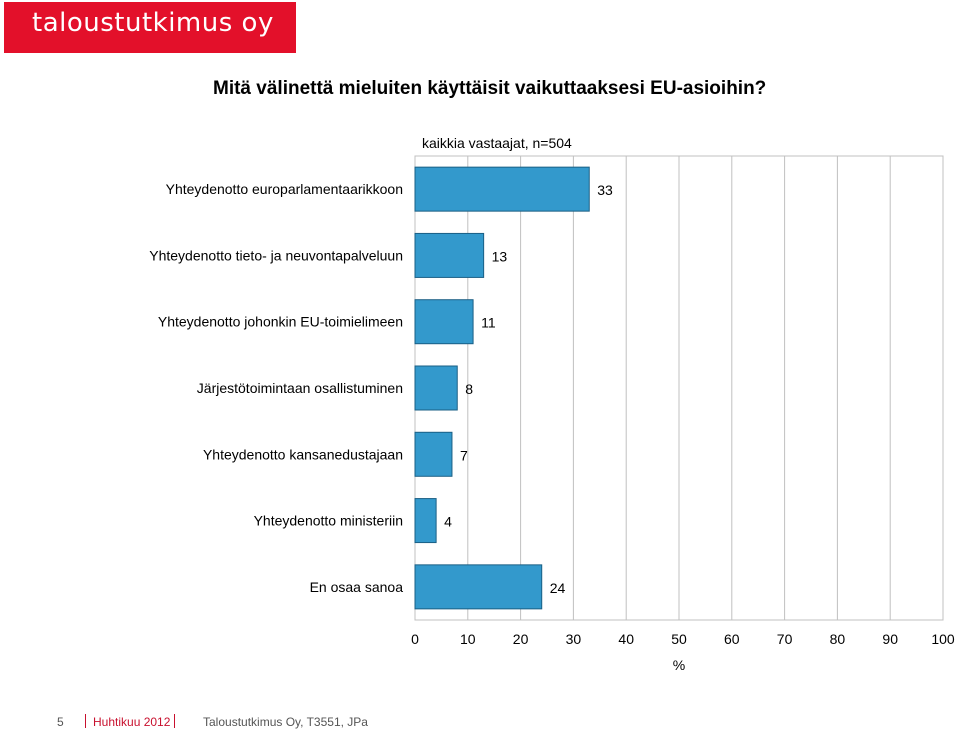 This screenshot has height=733, width=960. What do you see at coordinates (890, 639) in the screenshot?
I see `x-tick-label: 90` at bounding box center [890, 639].